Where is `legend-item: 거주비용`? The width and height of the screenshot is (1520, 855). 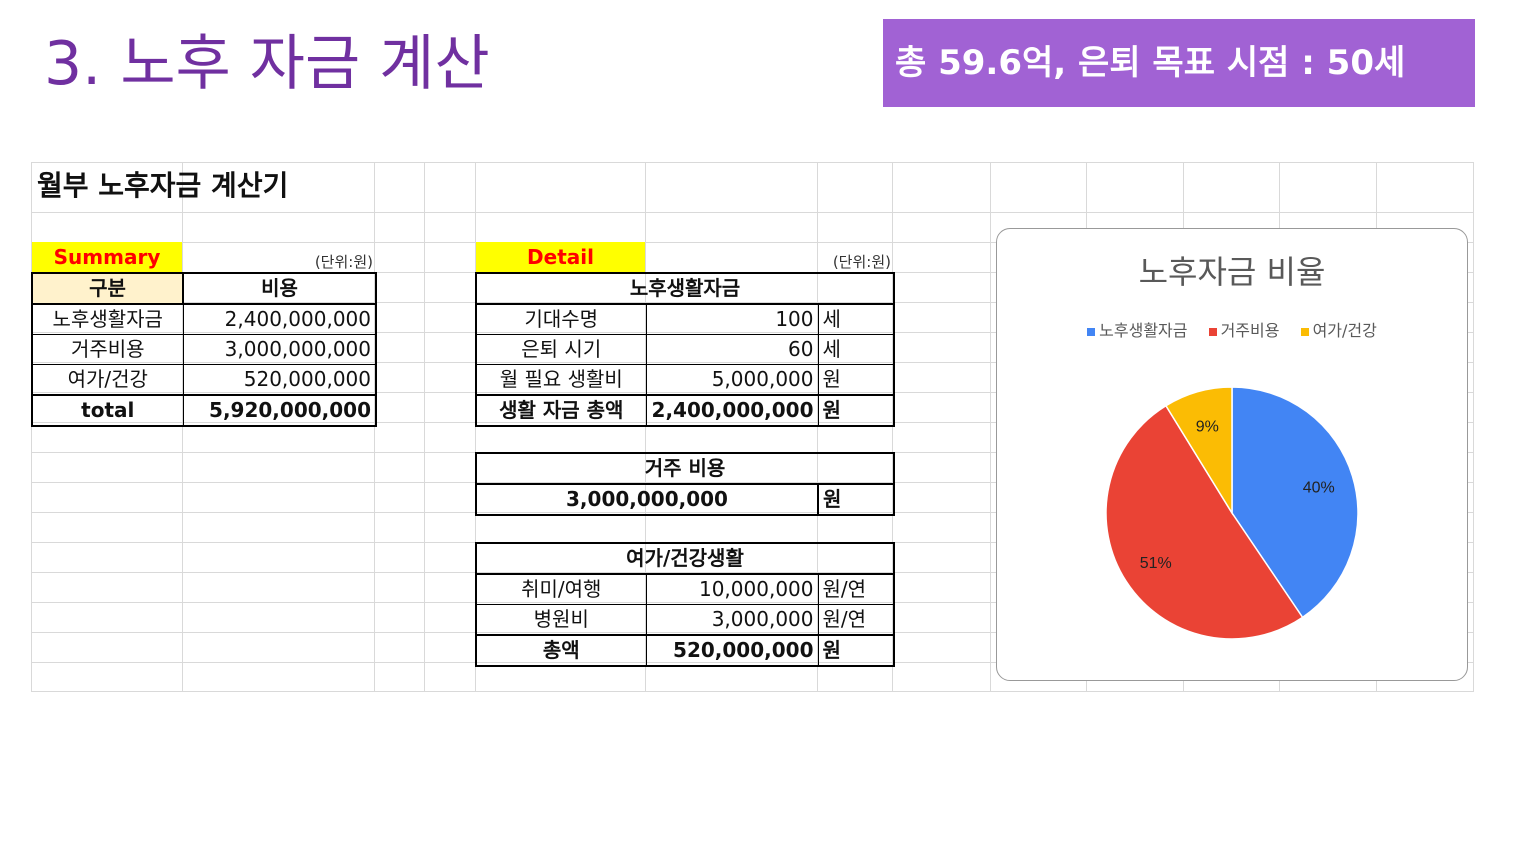
legend-item: 거주비용 is located at coordinates (1244, 329).